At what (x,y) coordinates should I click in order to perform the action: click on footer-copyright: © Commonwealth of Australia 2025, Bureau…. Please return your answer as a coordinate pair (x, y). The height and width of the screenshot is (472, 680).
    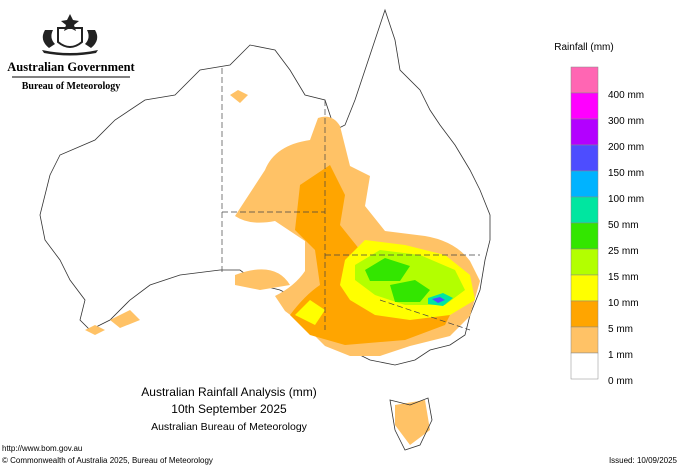
    Looking at the image, I should click on (107, 460).